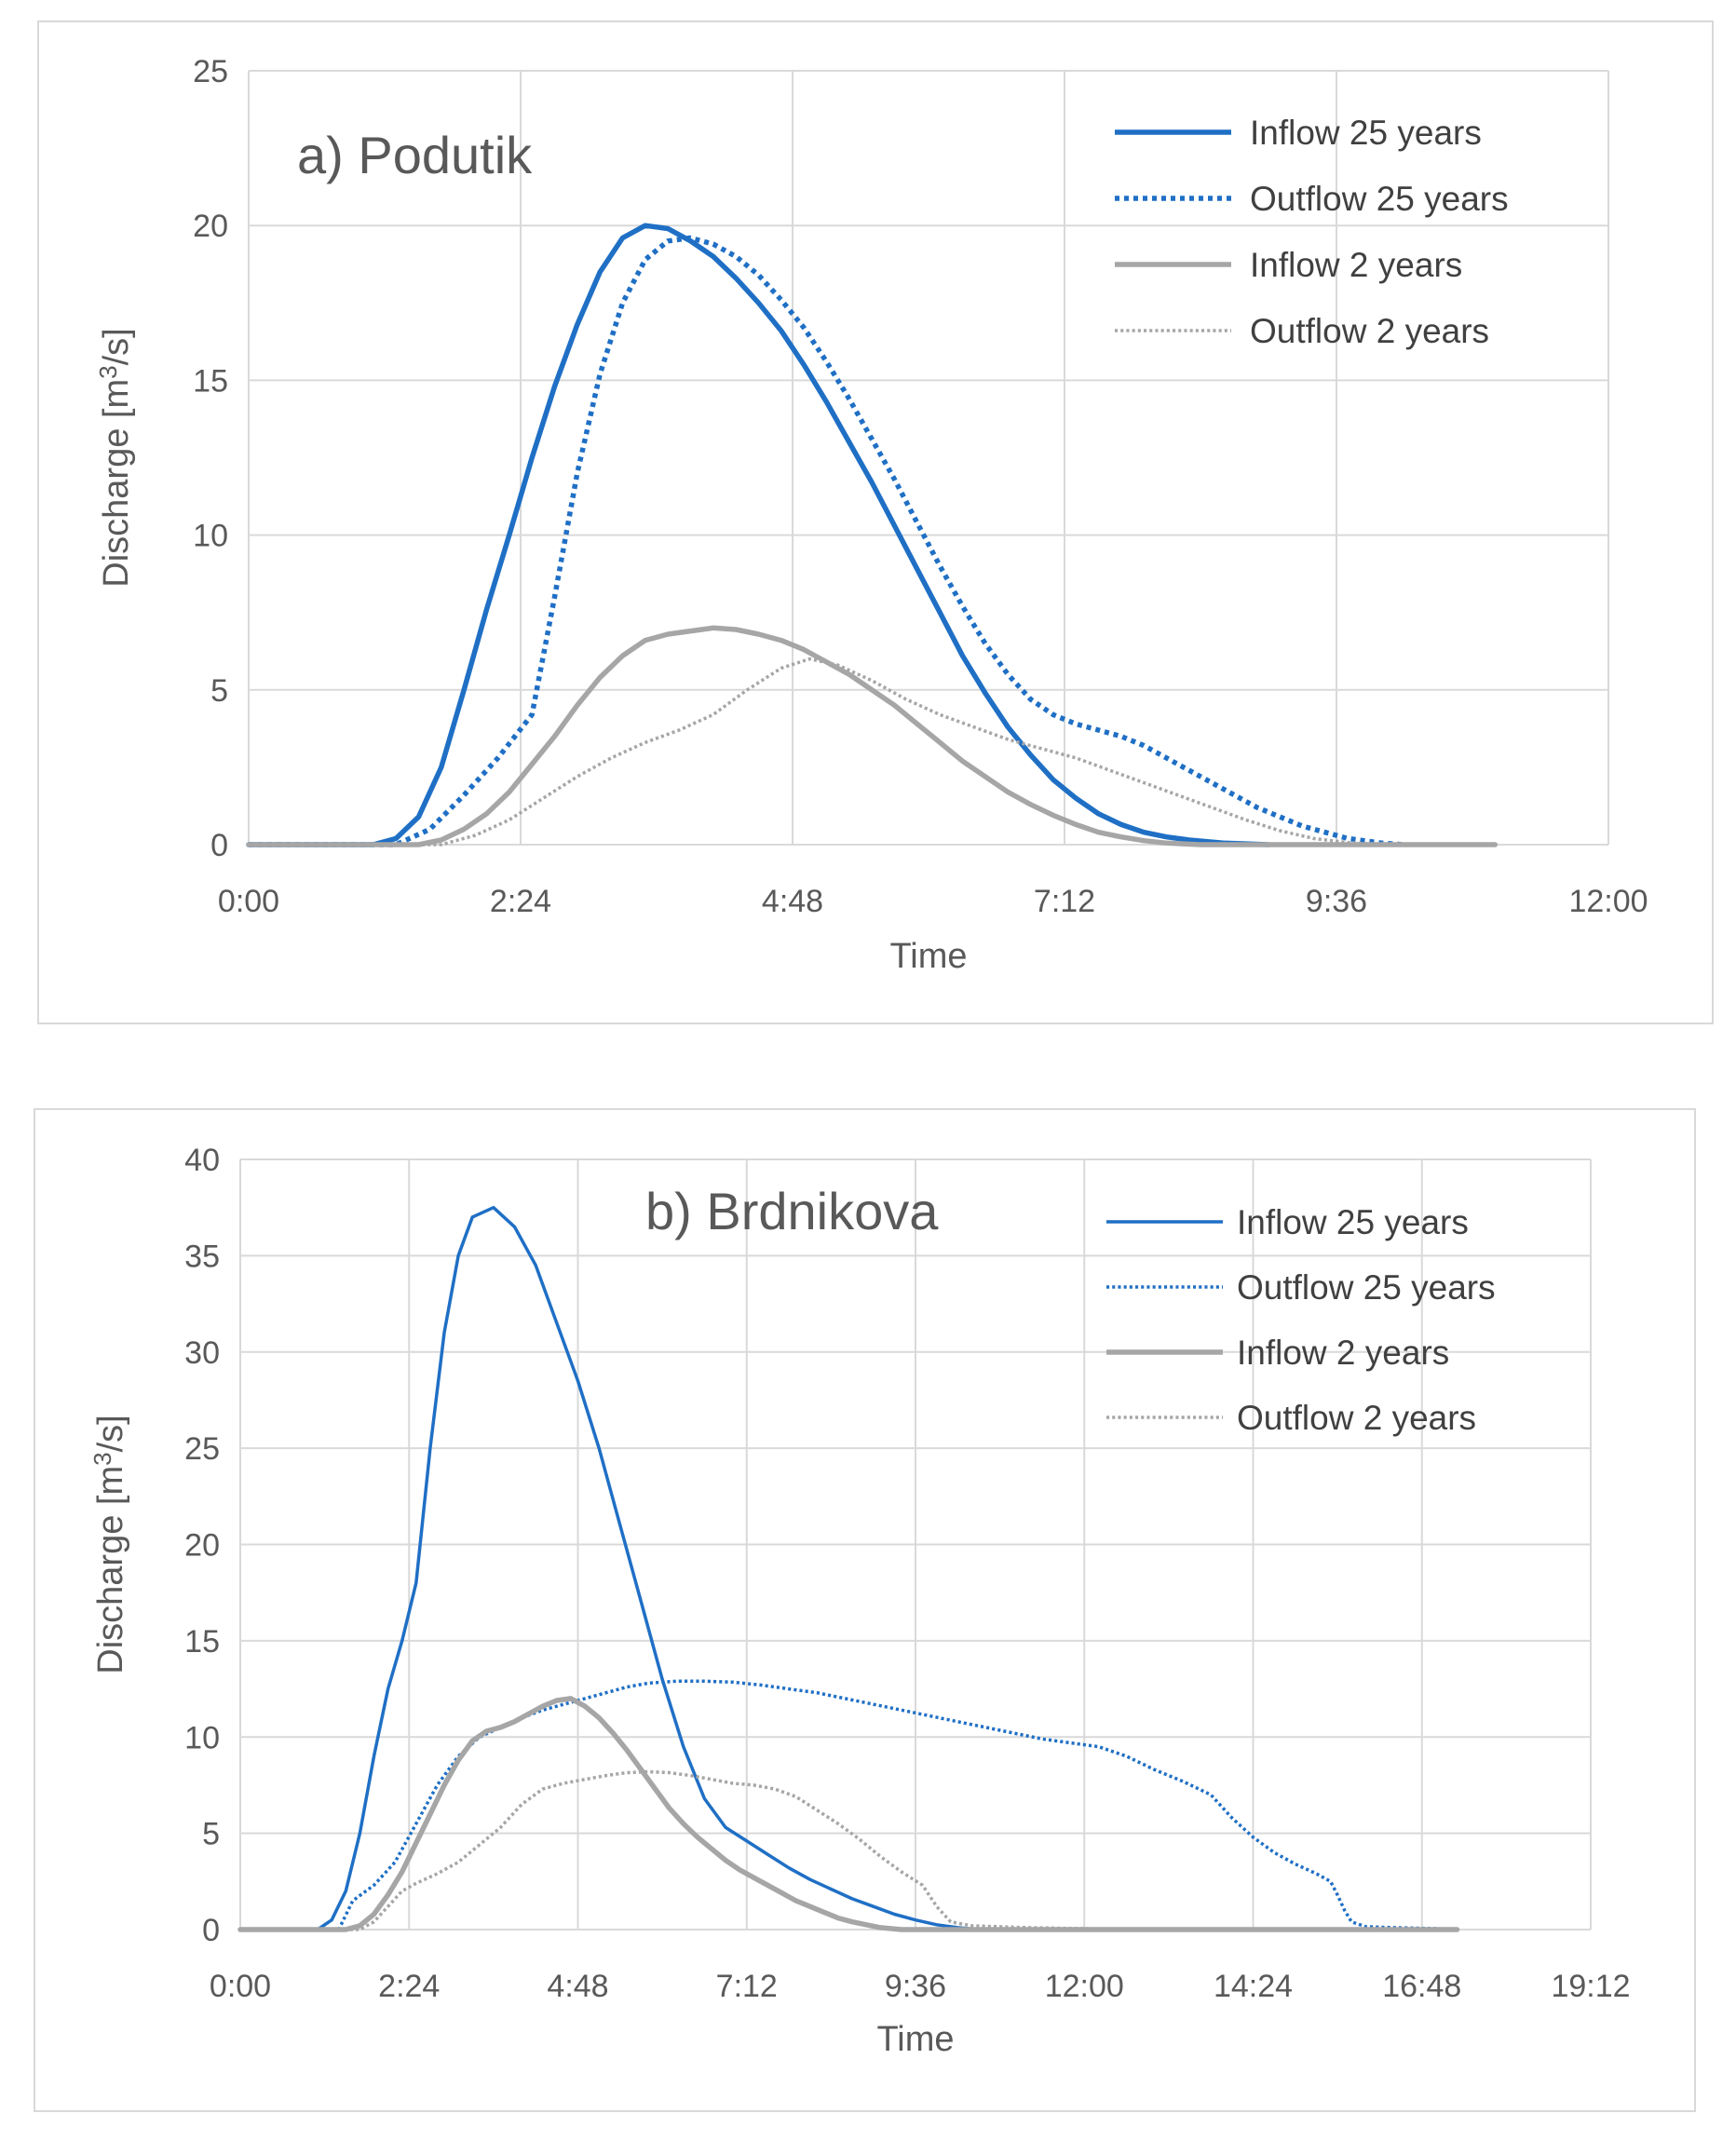  I want to click on y-tick-label: 35, so click(202, 1256).